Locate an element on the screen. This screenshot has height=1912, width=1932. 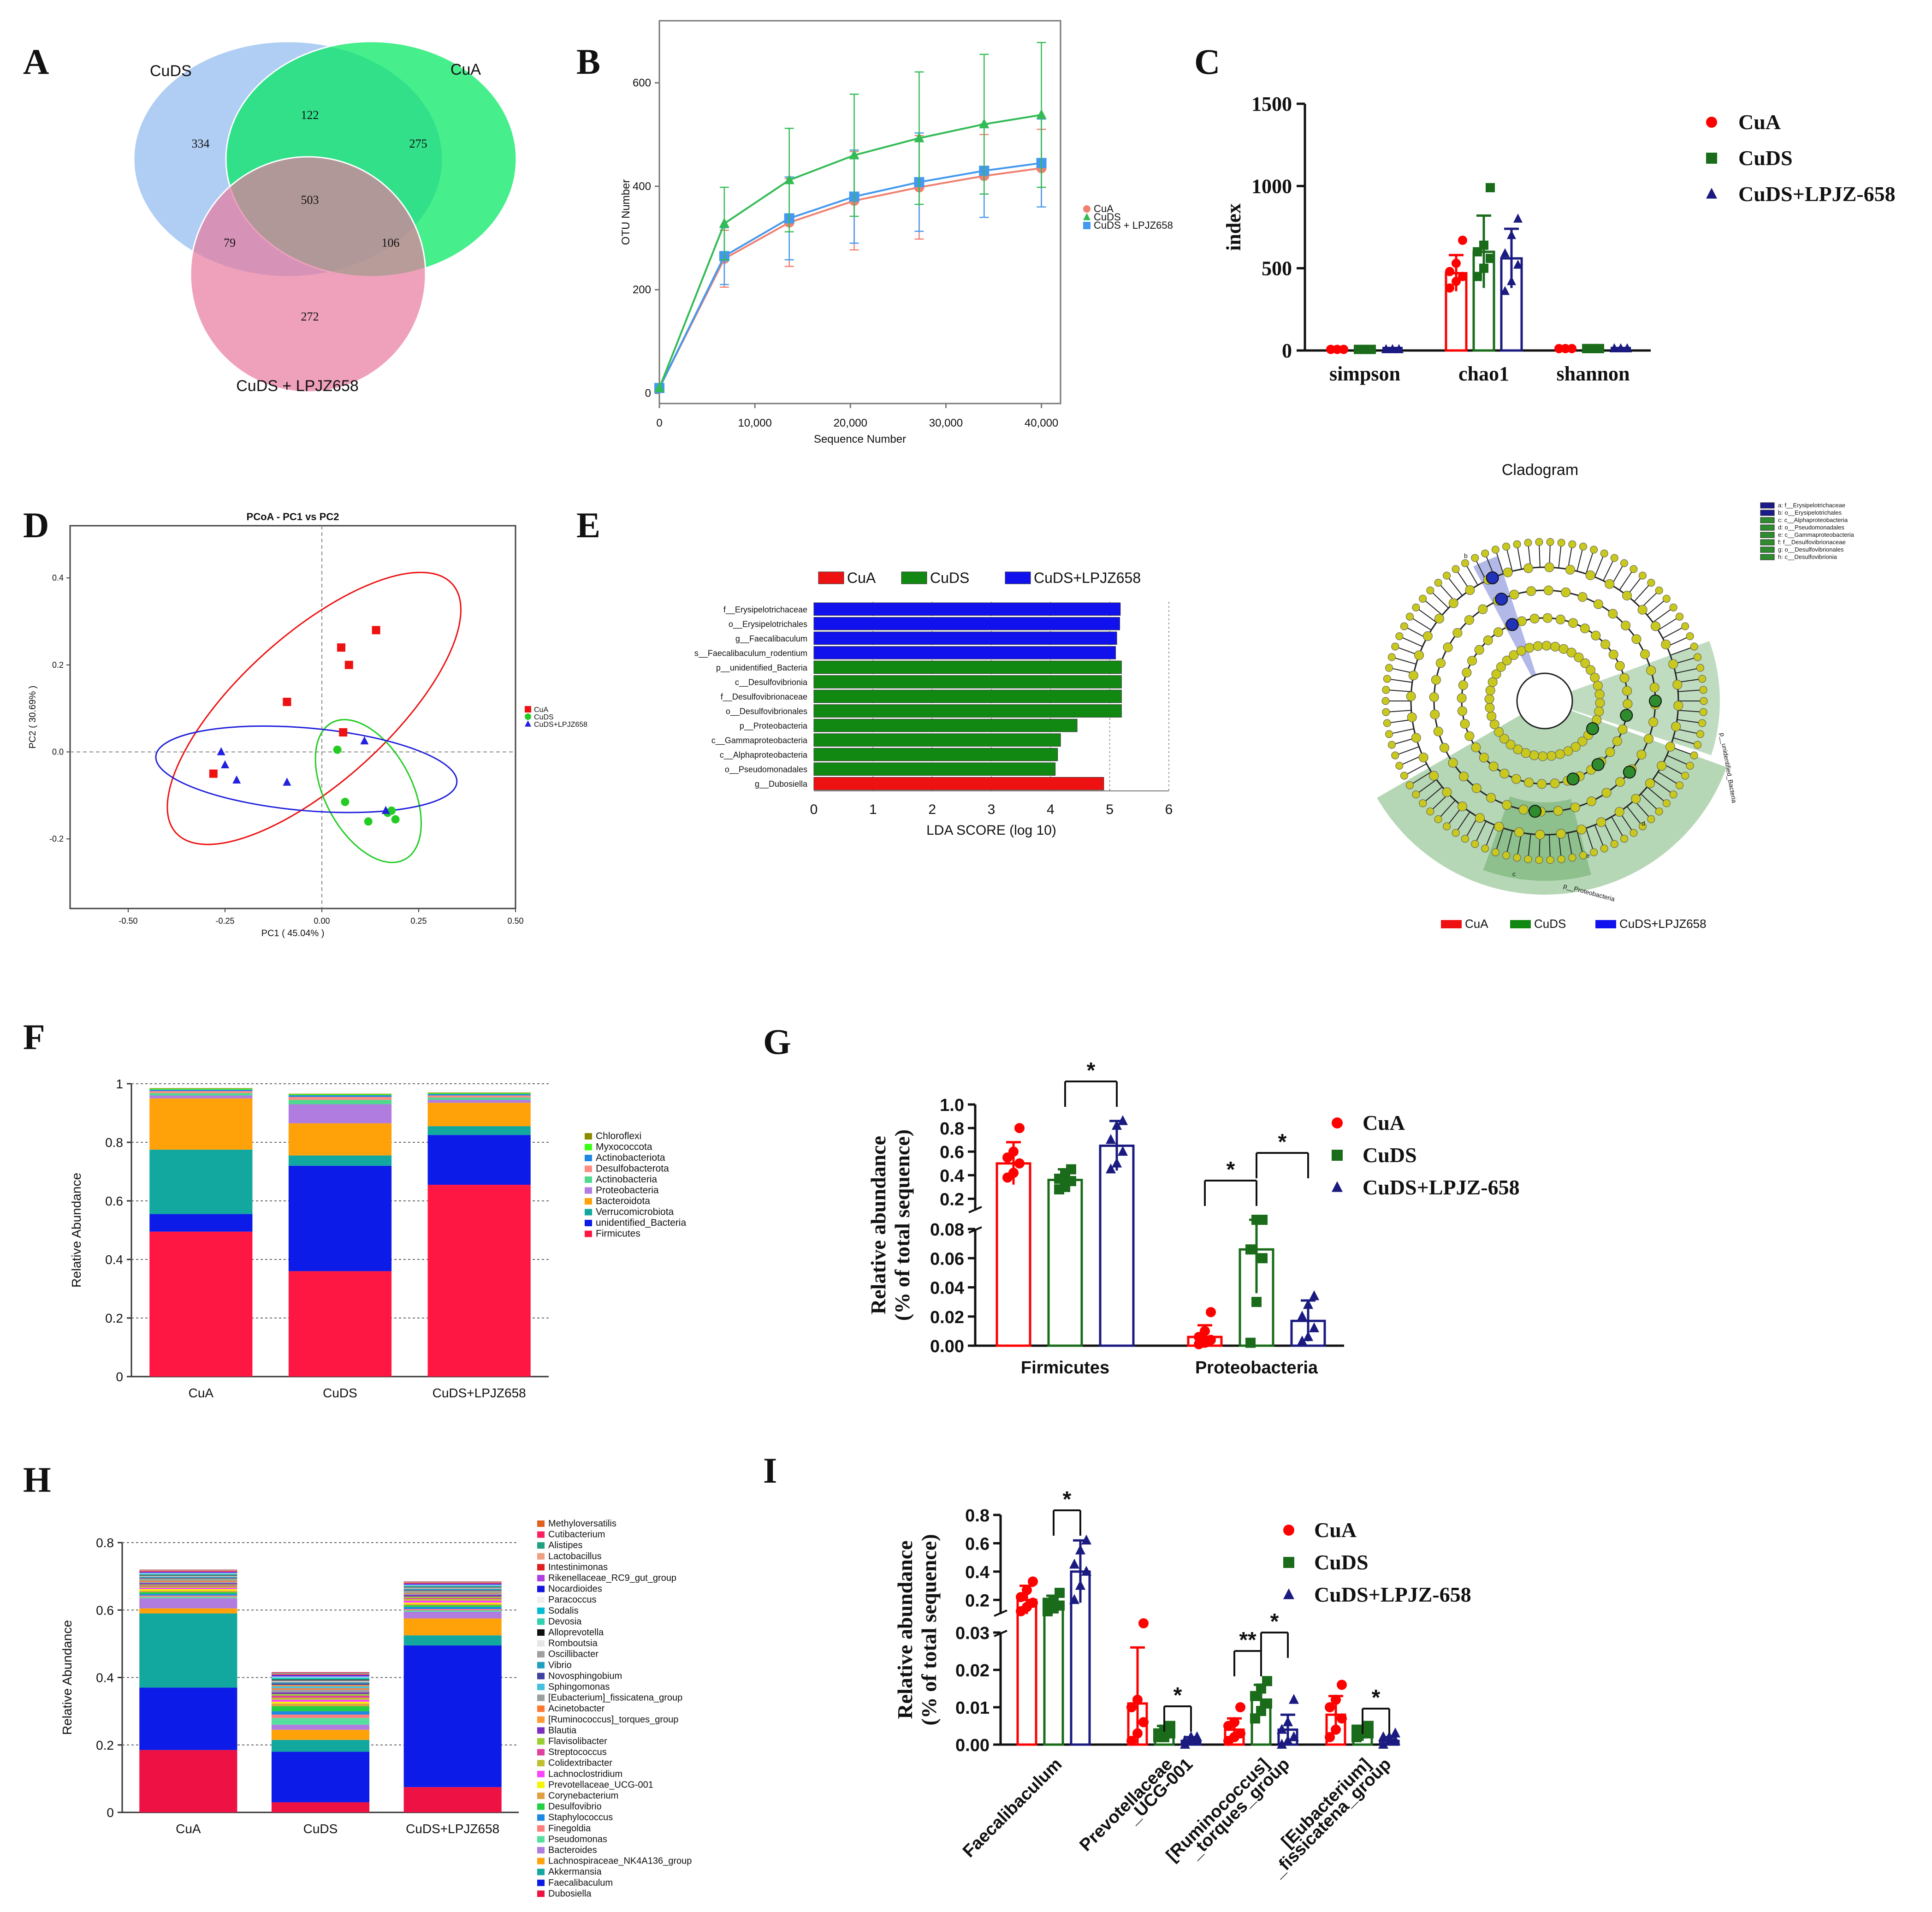
lda-bar is located at coordinates (967, 623).